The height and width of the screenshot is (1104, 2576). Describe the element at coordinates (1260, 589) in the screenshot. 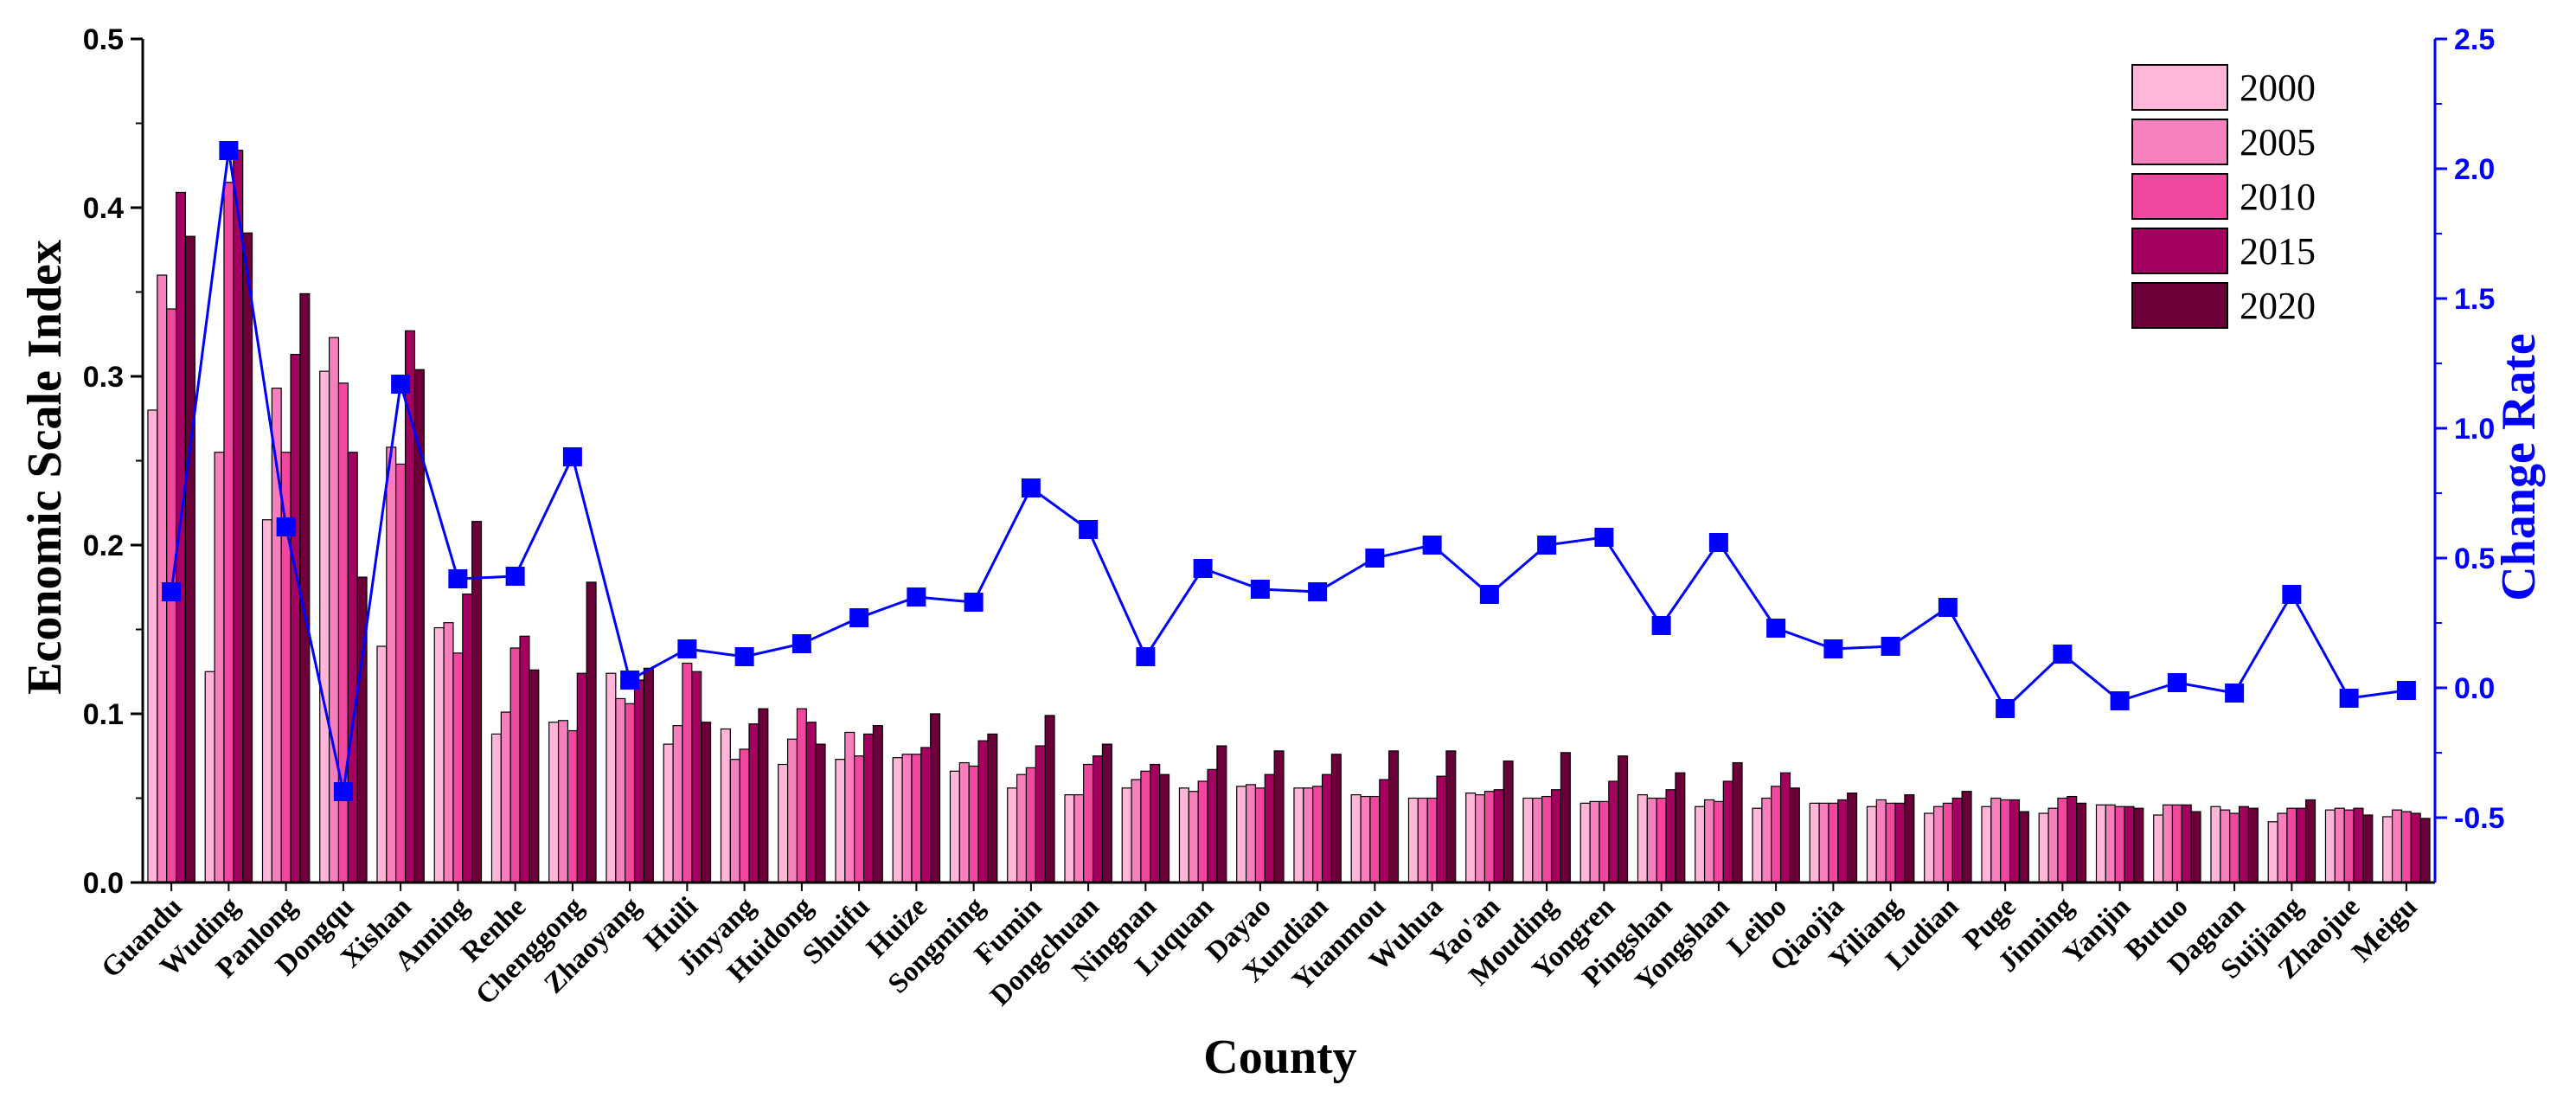

I see `change-rate-point-dayao` at that location.